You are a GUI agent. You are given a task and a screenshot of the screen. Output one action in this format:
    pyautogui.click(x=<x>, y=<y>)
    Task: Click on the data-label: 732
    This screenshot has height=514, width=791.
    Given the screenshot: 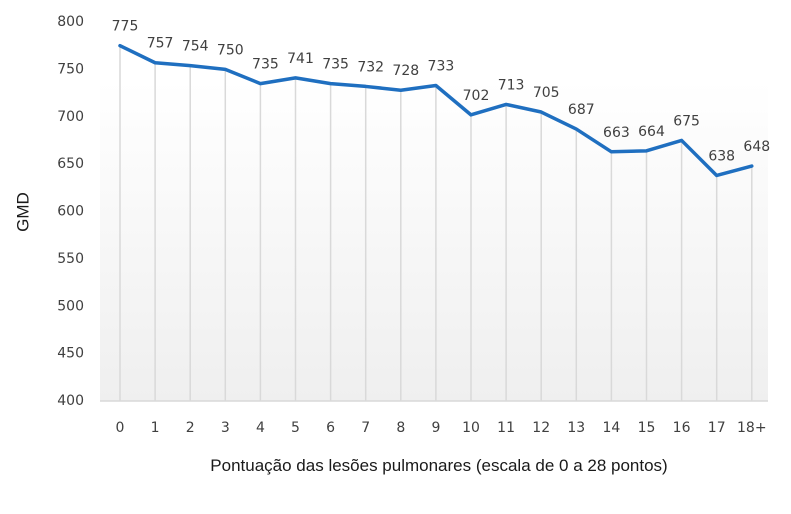 What is the action you would take?
    pyautogui.click(x=370, y=67)
    